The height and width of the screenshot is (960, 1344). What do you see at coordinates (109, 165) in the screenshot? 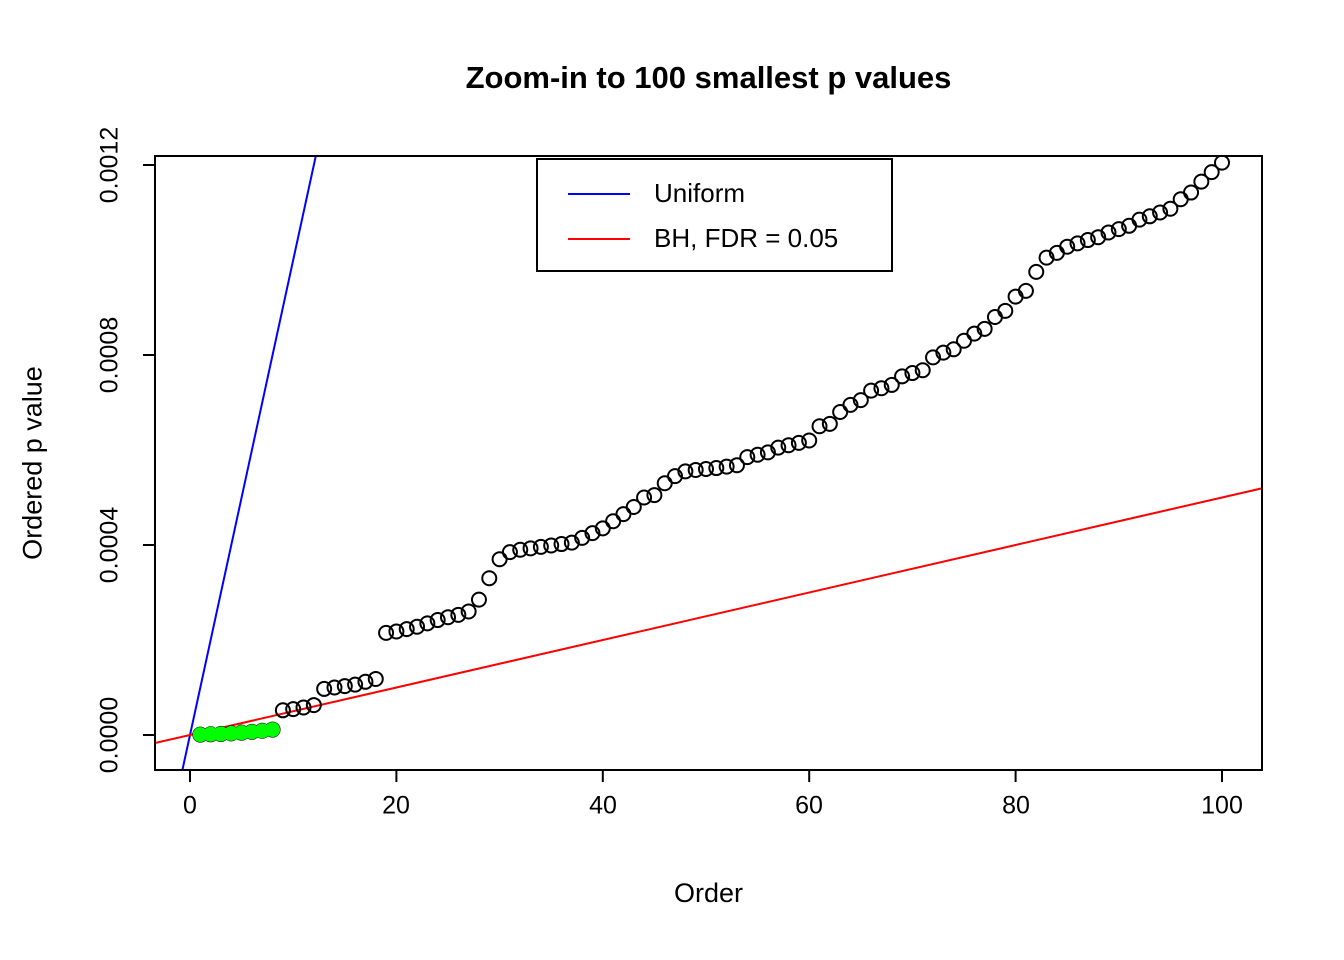
I see `y-tick-label: 0.0012` at bounding box center [109, 165].